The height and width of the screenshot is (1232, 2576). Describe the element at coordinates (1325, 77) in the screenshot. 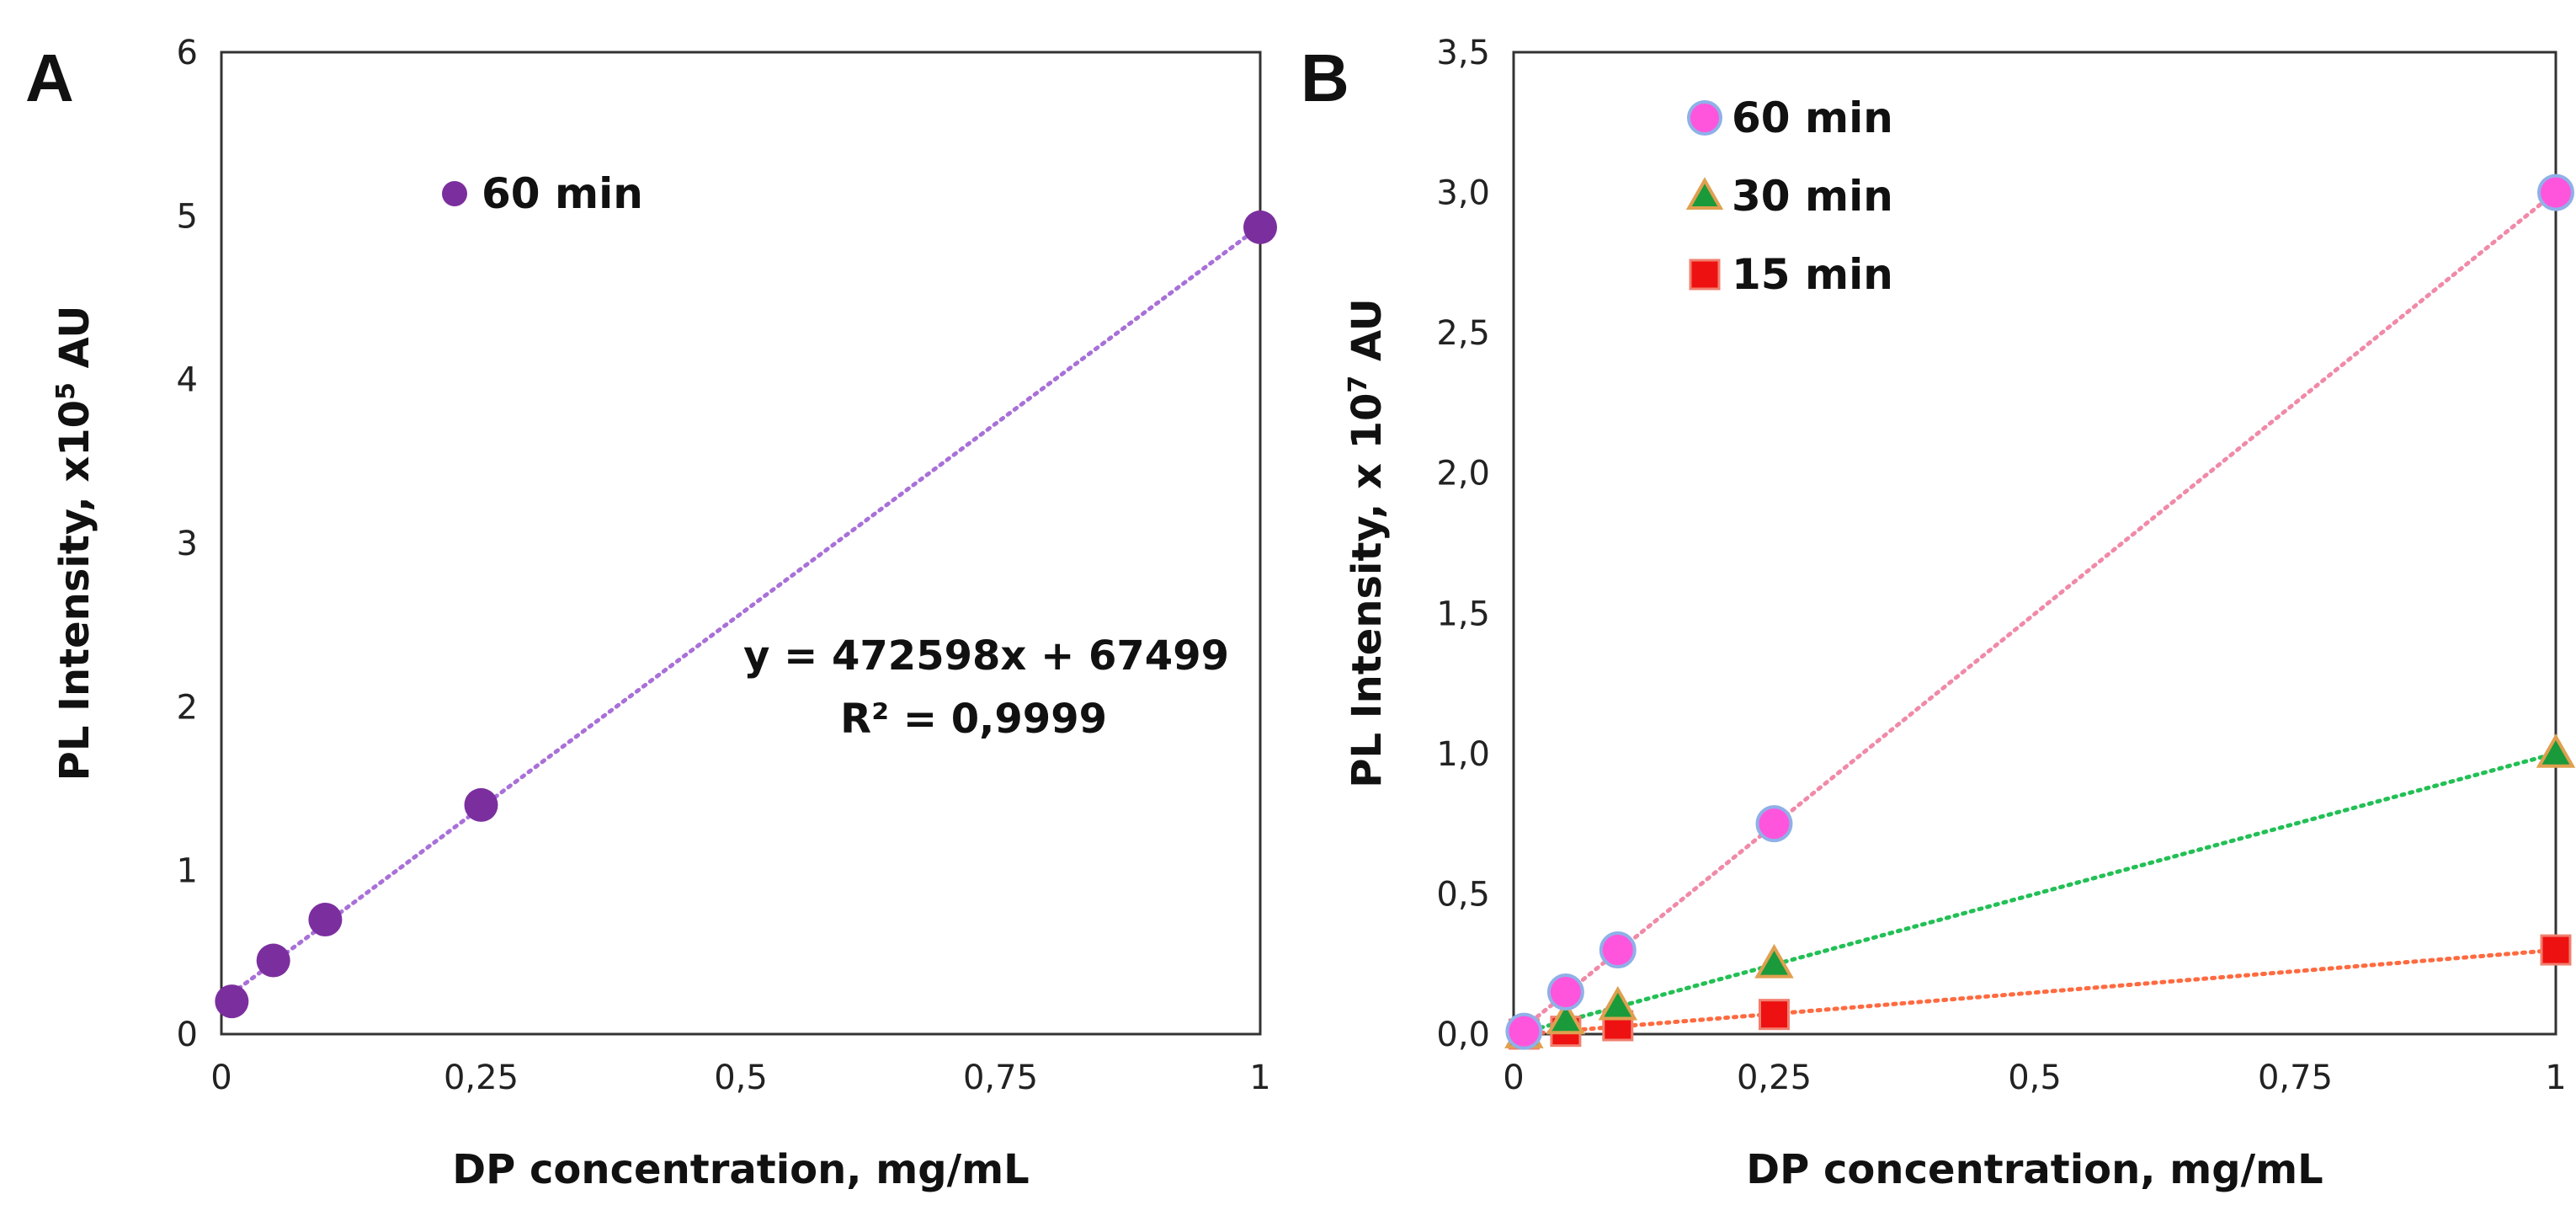

I see `panel-label: B` at that location.